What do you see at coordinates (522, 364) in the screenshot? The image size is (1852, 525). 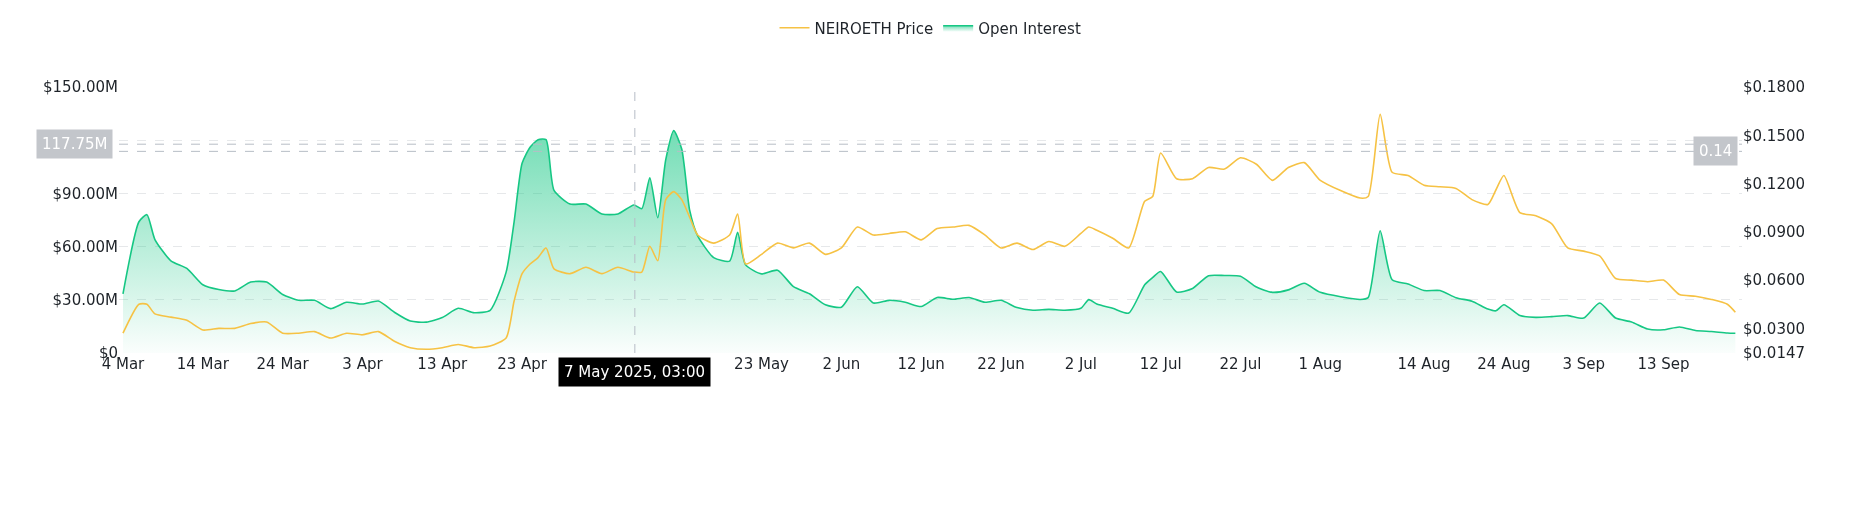 I see `x-tick-label: 23 Apr` at bounding box center [522, 364].